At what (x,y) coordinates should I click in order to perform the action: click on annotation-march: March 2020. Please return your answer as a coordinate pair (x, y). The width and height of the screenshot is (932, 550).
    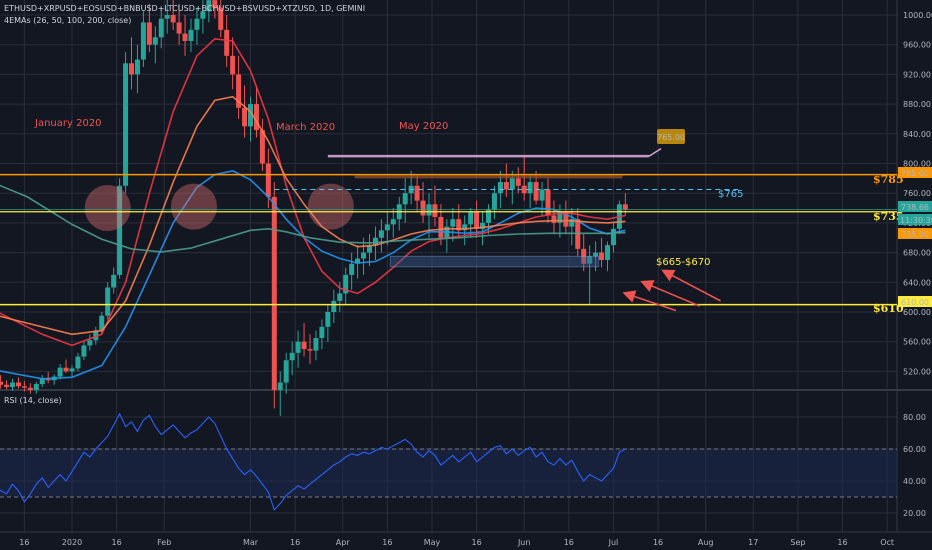
    Looking at the image, I should click on (305, 127).